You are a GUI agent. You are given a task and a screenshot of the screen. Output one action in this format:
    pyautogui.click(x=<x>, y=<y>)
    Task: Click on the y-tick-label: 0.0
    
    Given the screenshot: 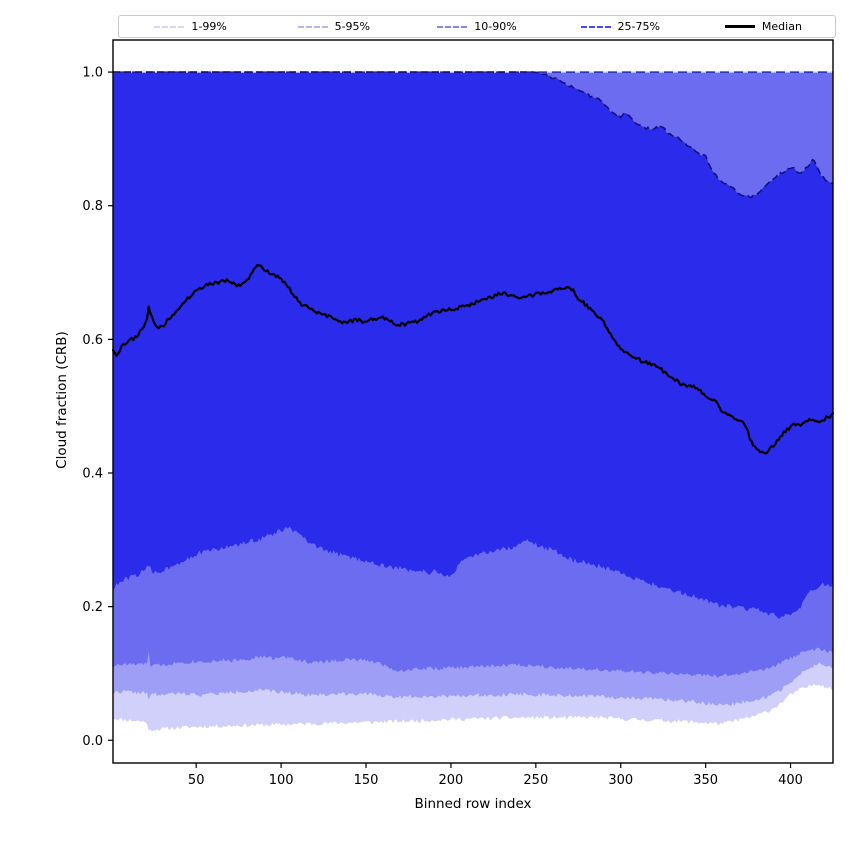 What is the action you would take?
    pyautogui.click(x=92, y=741)
    